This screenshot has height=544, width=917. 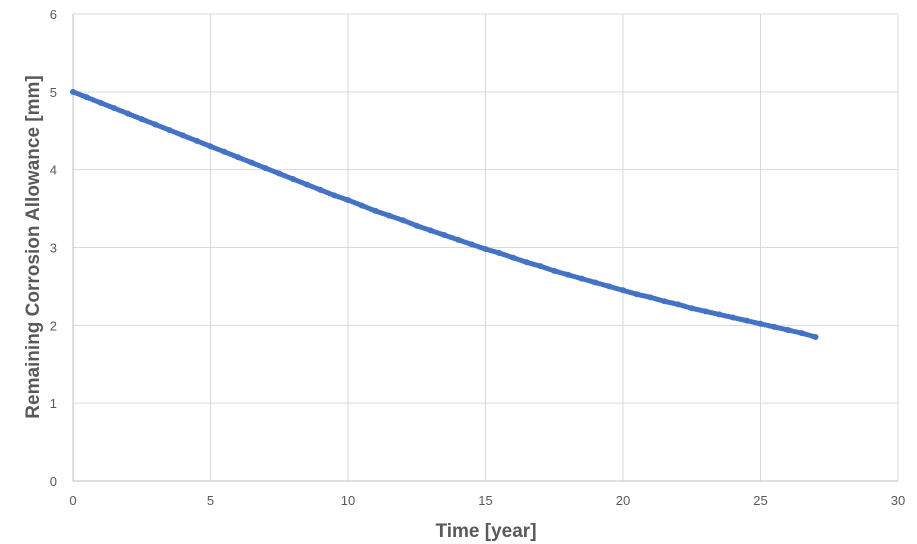 I want to click on x-tick-label-3: 15, so click(x=485, y=500).